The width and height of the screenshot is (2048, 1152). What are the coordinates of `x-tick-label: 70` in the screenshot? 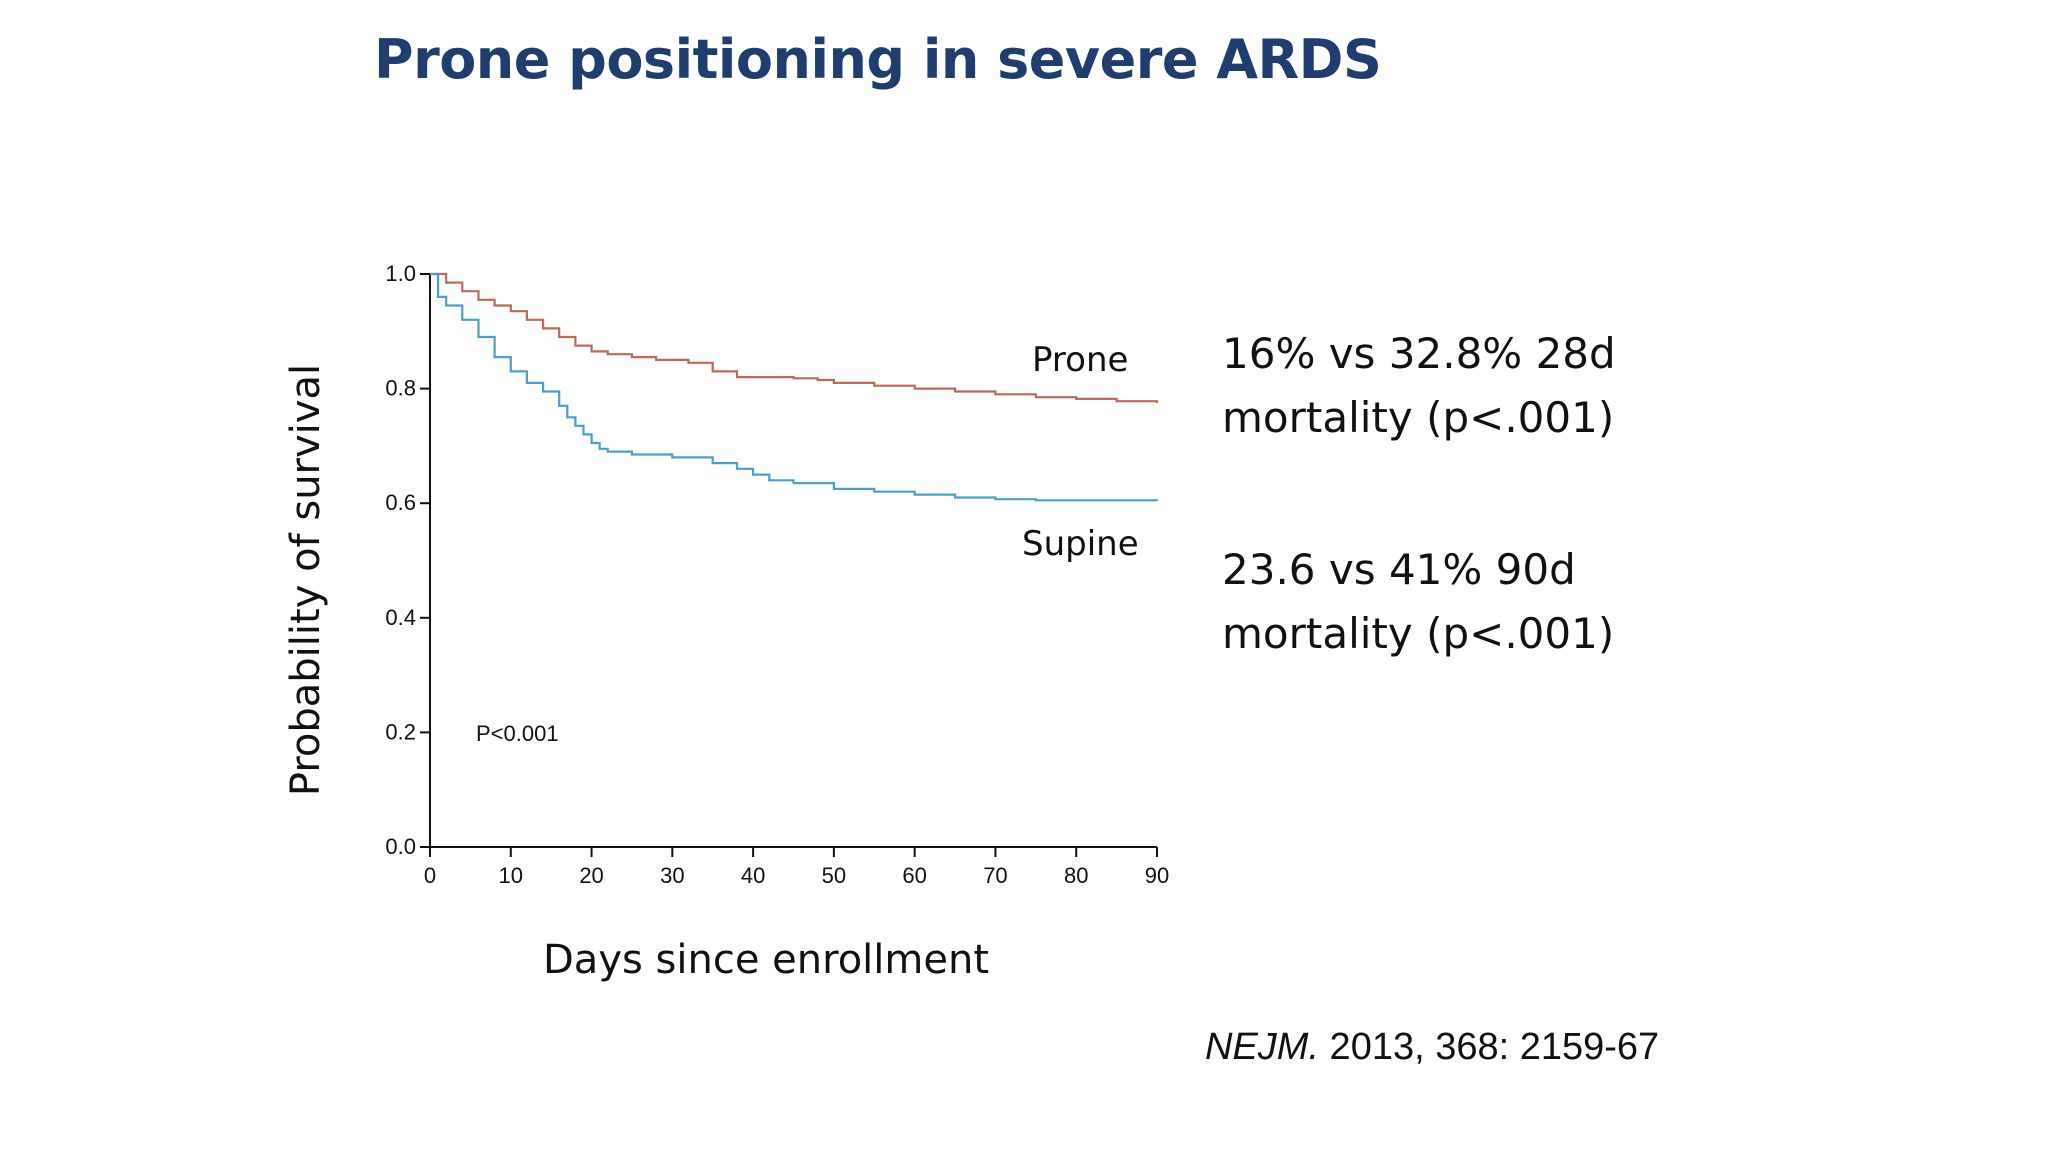 It's located at (995, 875).